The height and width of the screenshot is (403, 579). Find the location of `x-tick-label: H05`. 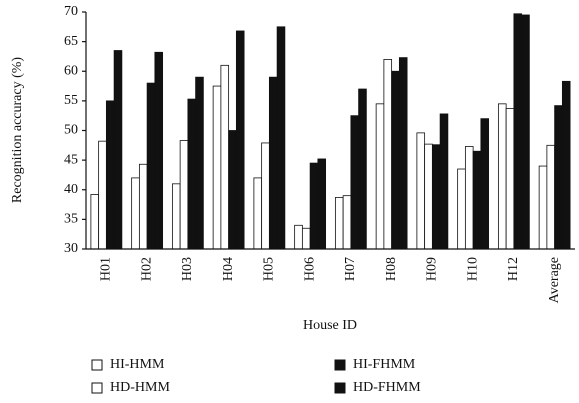

x-tick-label: H05 is located at coordinates (269, 269).